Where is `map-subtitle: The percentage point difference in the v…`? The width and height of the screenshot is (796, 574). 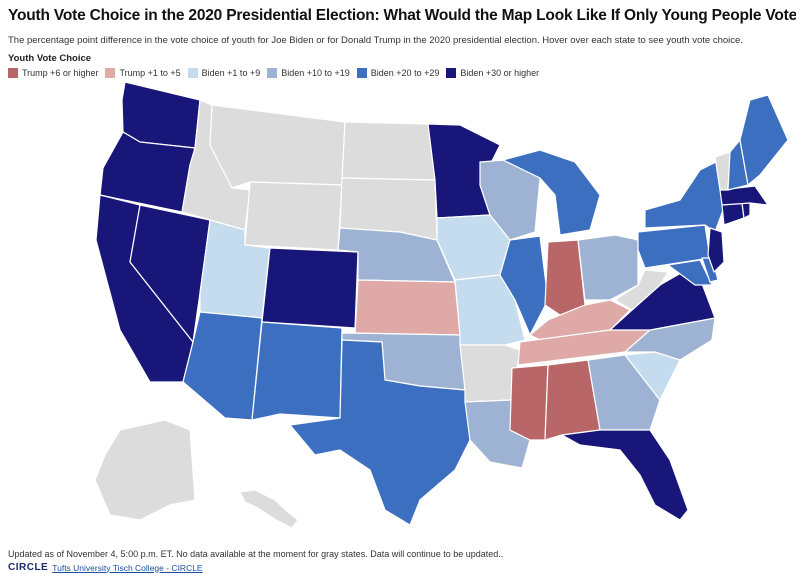 map-subtitle: The percentage point difference in the v… is located at coordinates (375, 40).